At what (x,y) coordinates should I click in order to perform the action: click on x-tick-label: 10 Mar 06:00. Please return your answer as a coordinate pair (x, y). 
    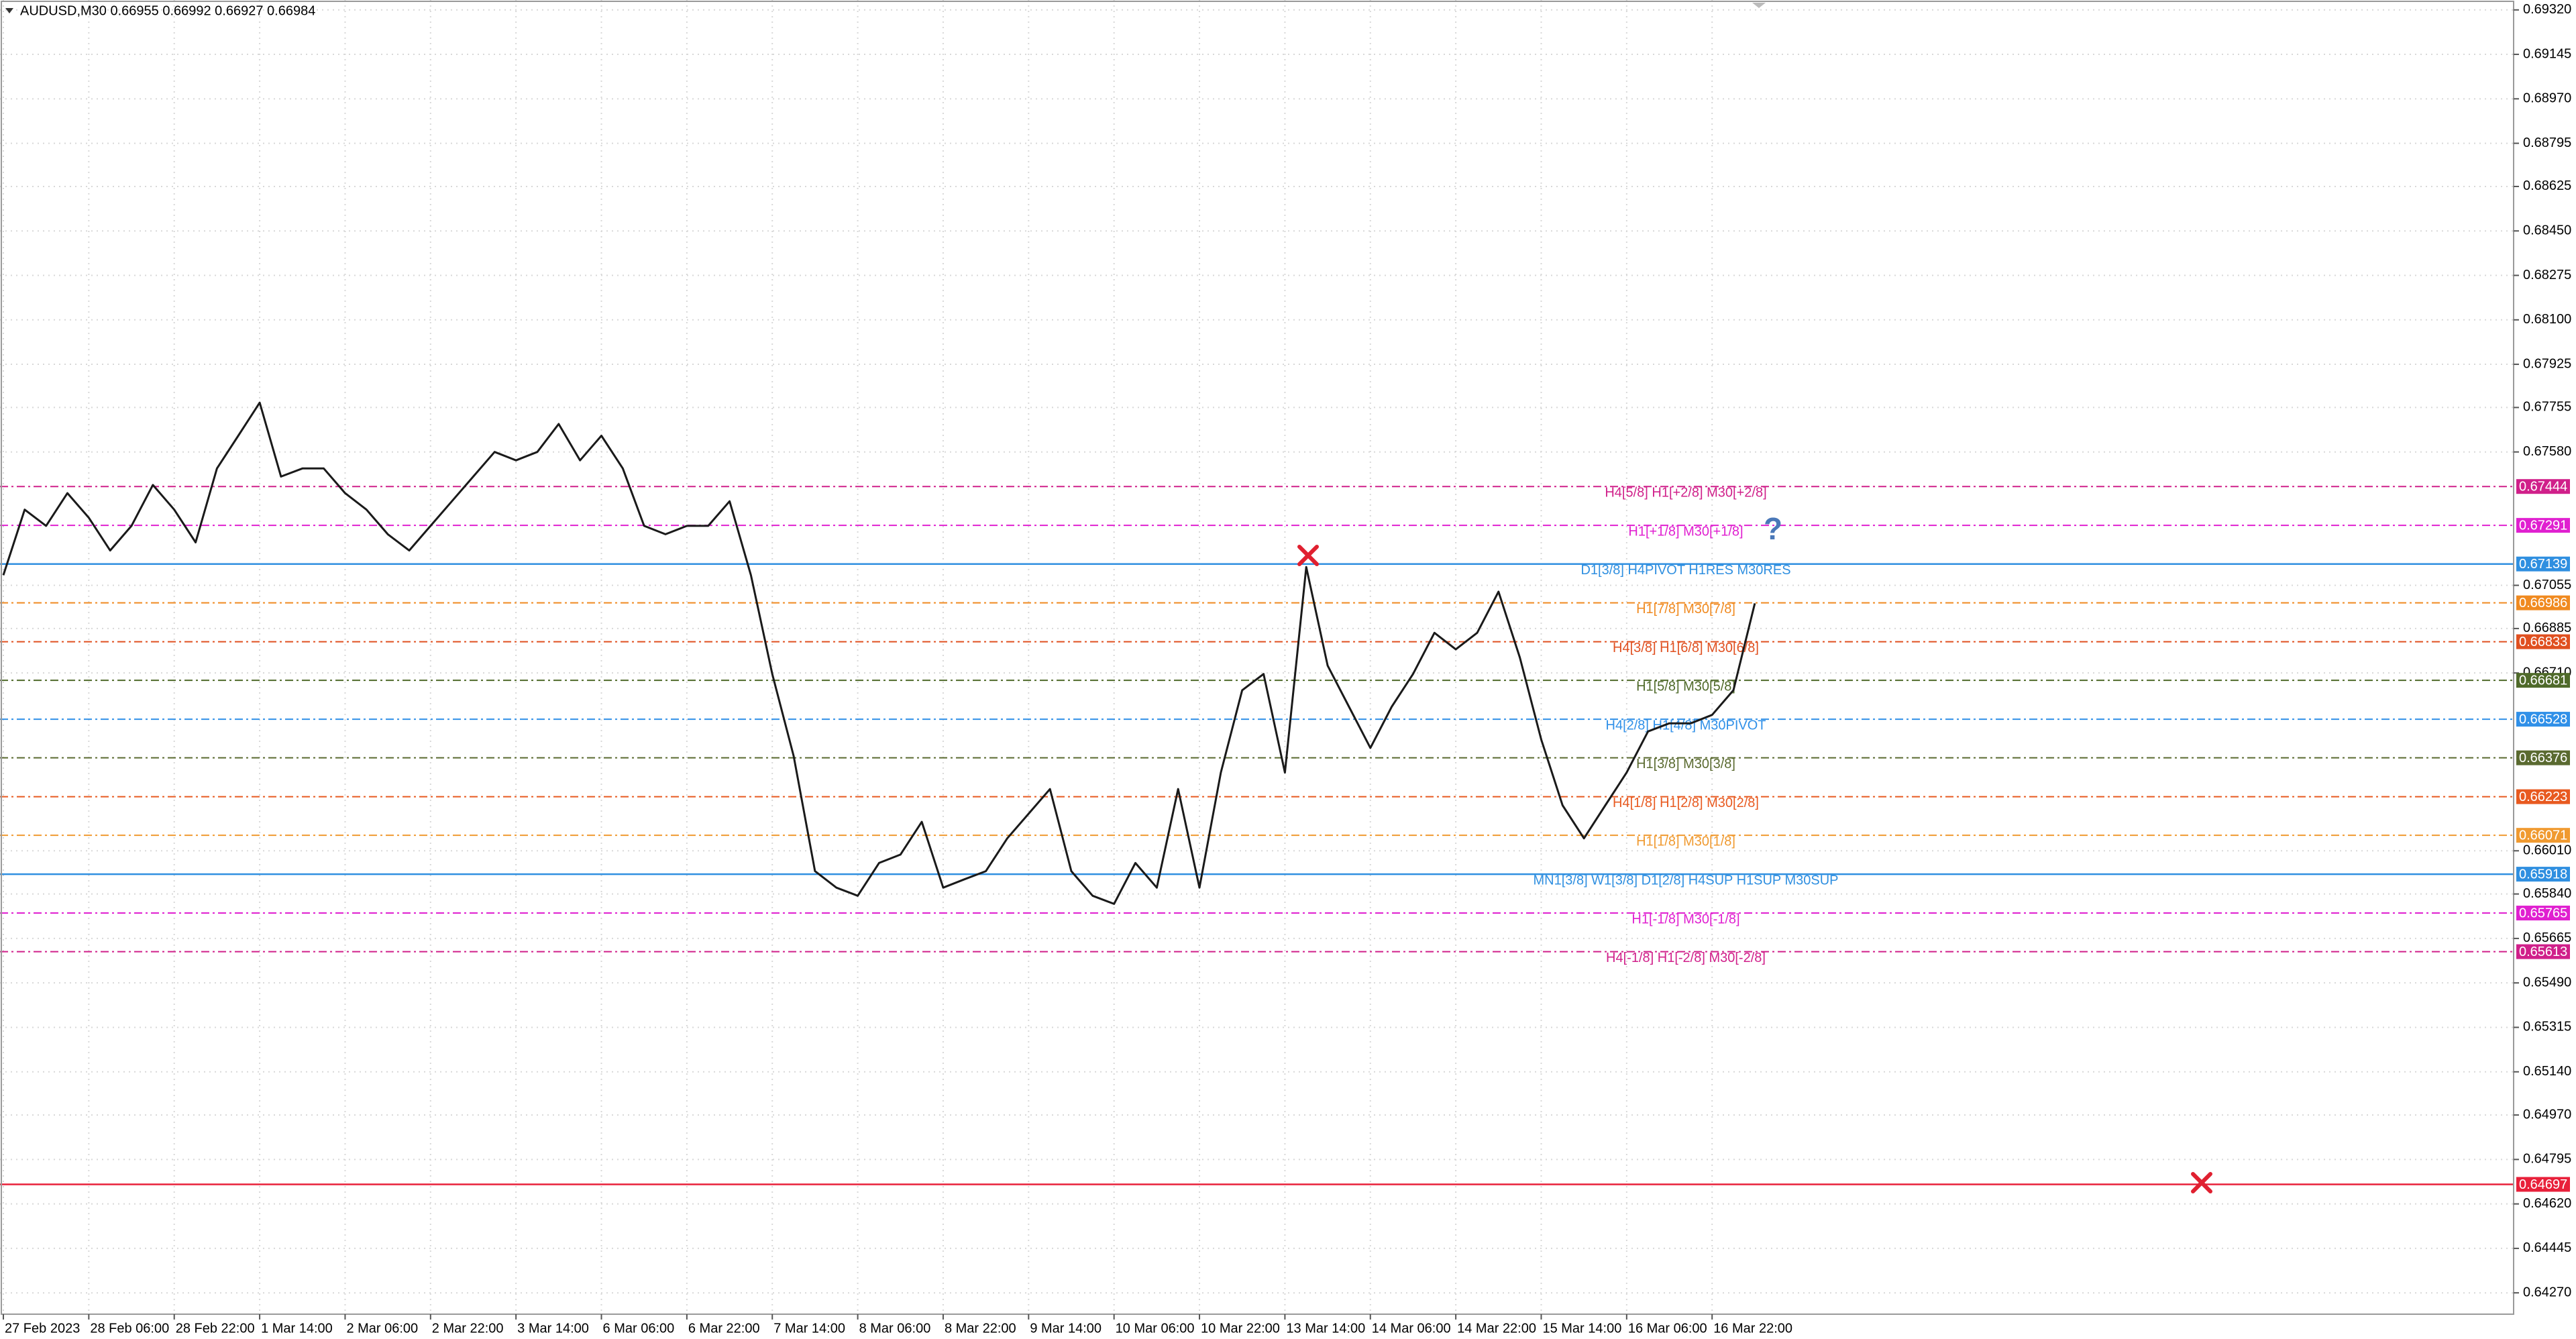
    Looking at the image, I should click on (1155, 1328).